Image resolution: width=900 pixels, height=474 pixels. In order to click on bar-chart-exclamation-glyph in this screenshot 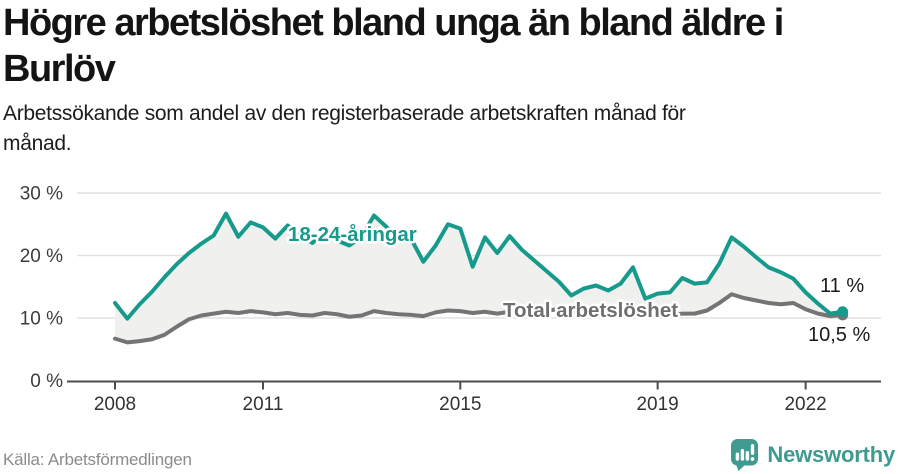, I will do `click(745, 452)`.